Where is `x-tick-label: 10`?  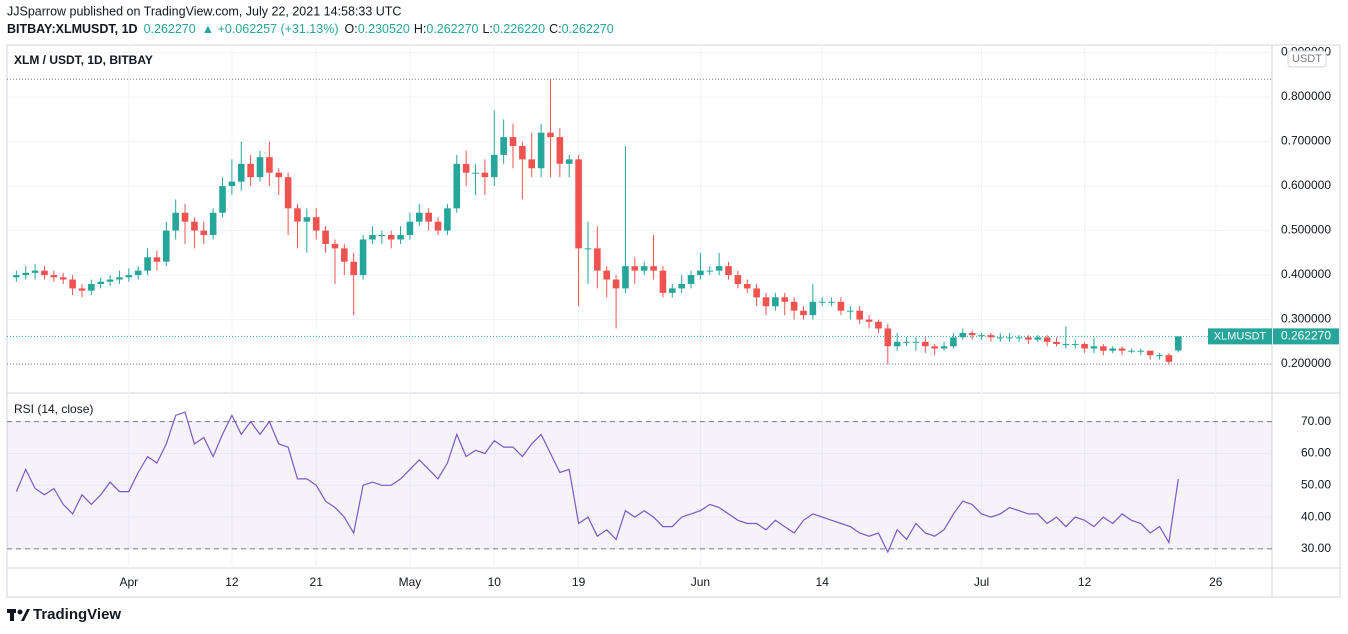
x-tick-label: 10 is located at coordinates (495, 582).